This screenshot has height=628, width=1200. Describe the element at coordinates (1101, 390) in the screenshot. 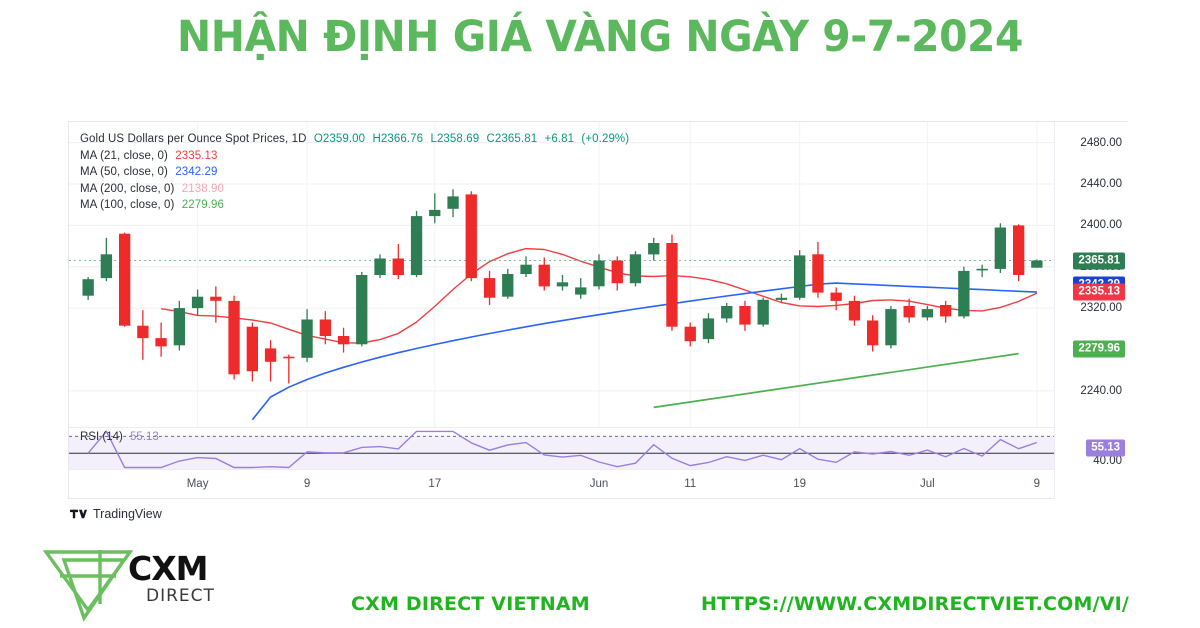

I see `price-axis-label: 2240.00` at that location.